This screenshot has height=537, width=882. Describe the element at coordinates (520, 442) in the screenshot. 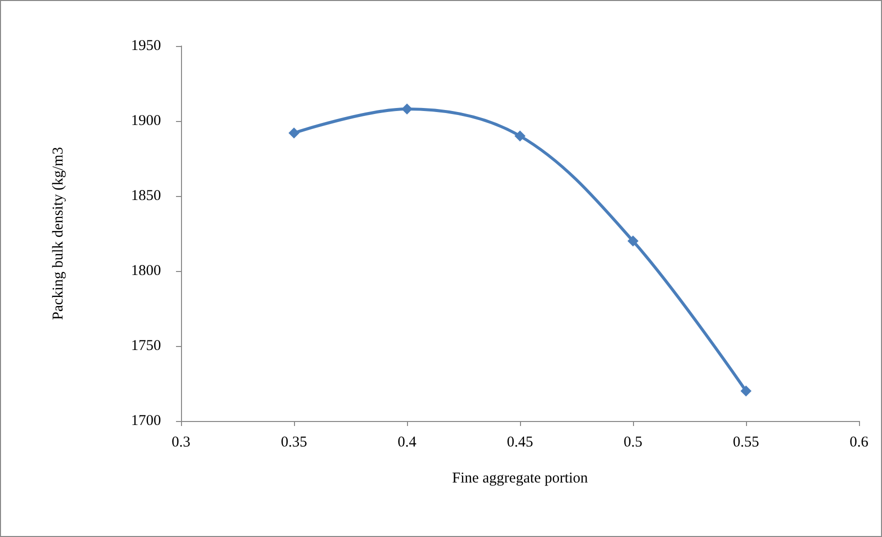

I see `x-tick-label: 0.45` at that location.